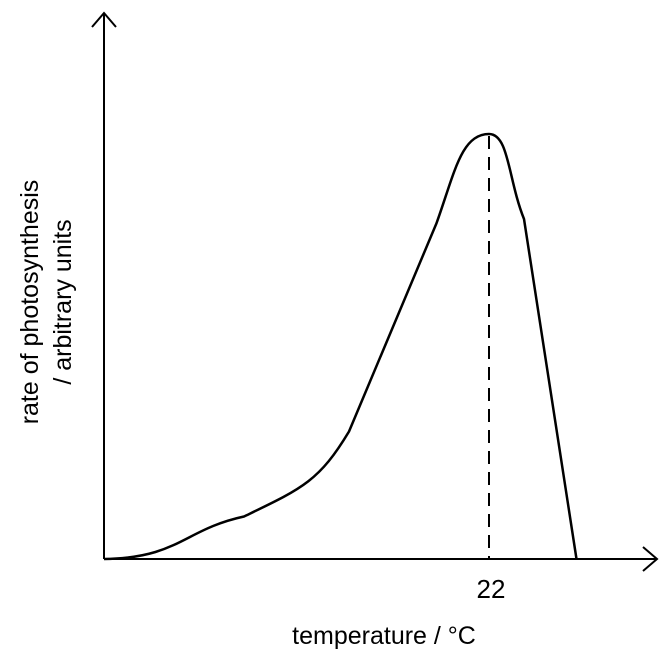  I want to click on y-axis, so click(104, 285).